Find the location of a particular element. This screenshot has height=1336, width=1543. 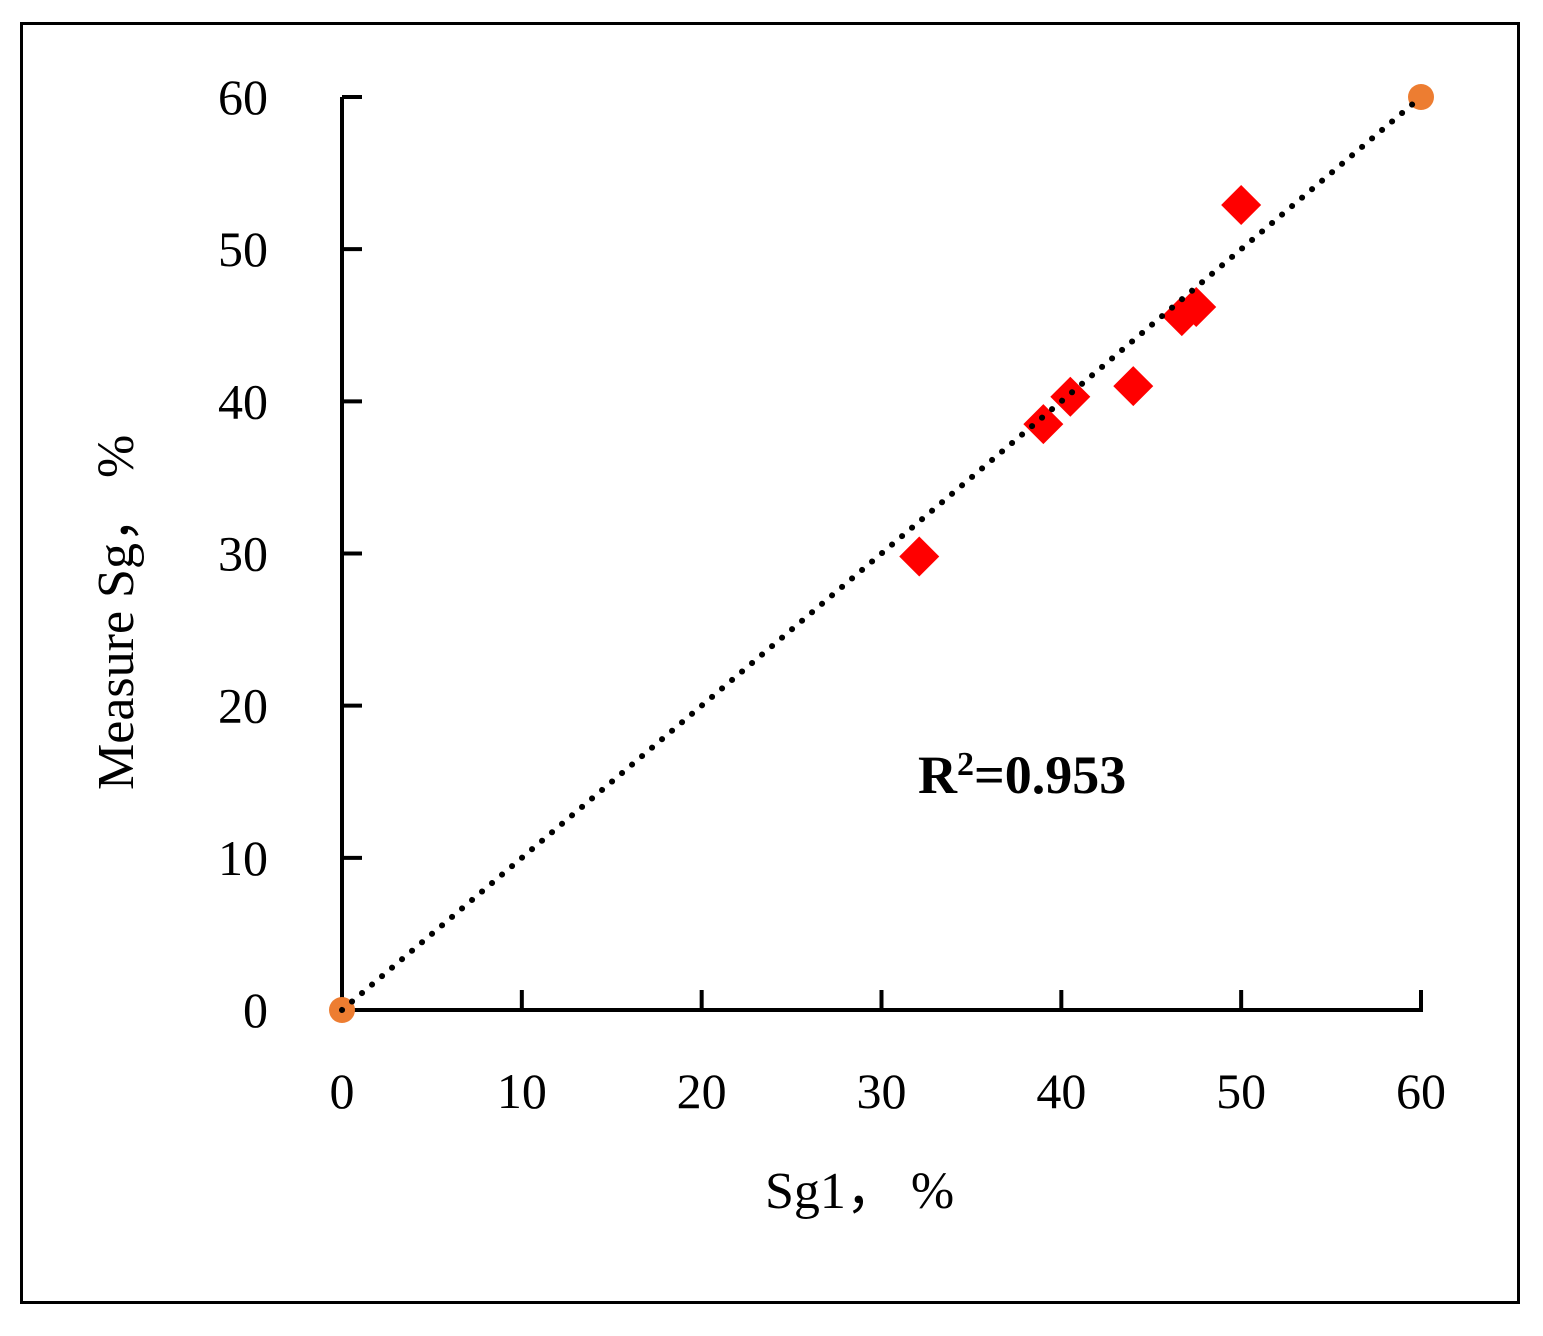

y-tick-label: 0 is located at coordinates (255, 1010).